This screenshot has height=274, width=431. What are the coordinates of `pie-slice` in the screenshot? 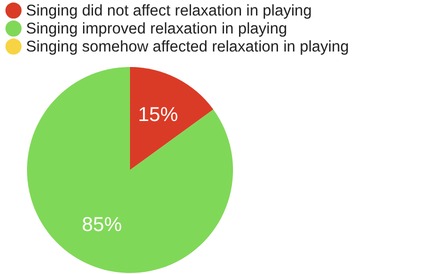 It's located at (172, 118).